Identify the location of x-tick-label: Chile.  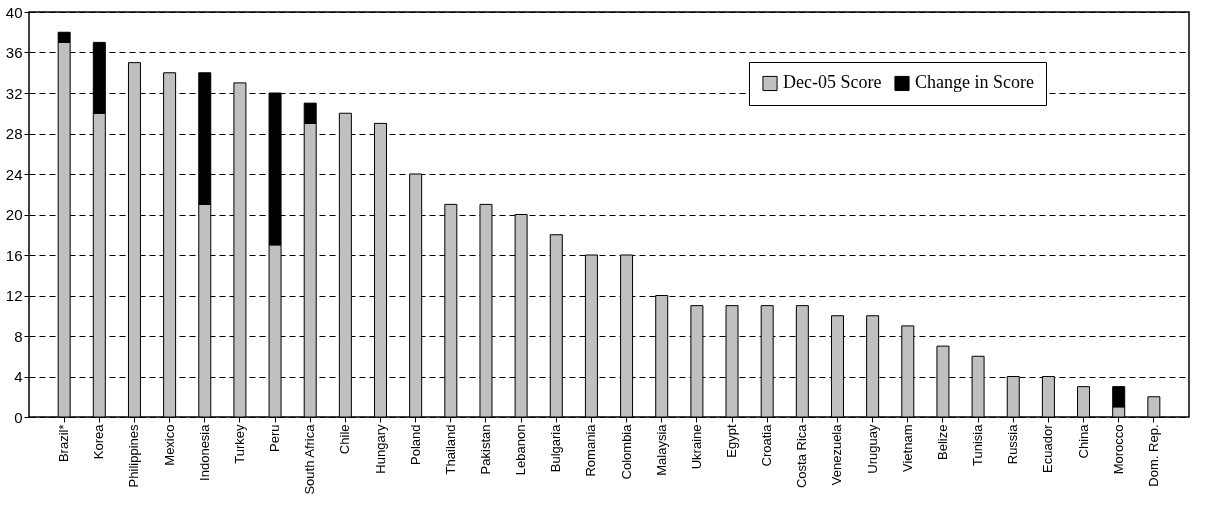
(345, 439).